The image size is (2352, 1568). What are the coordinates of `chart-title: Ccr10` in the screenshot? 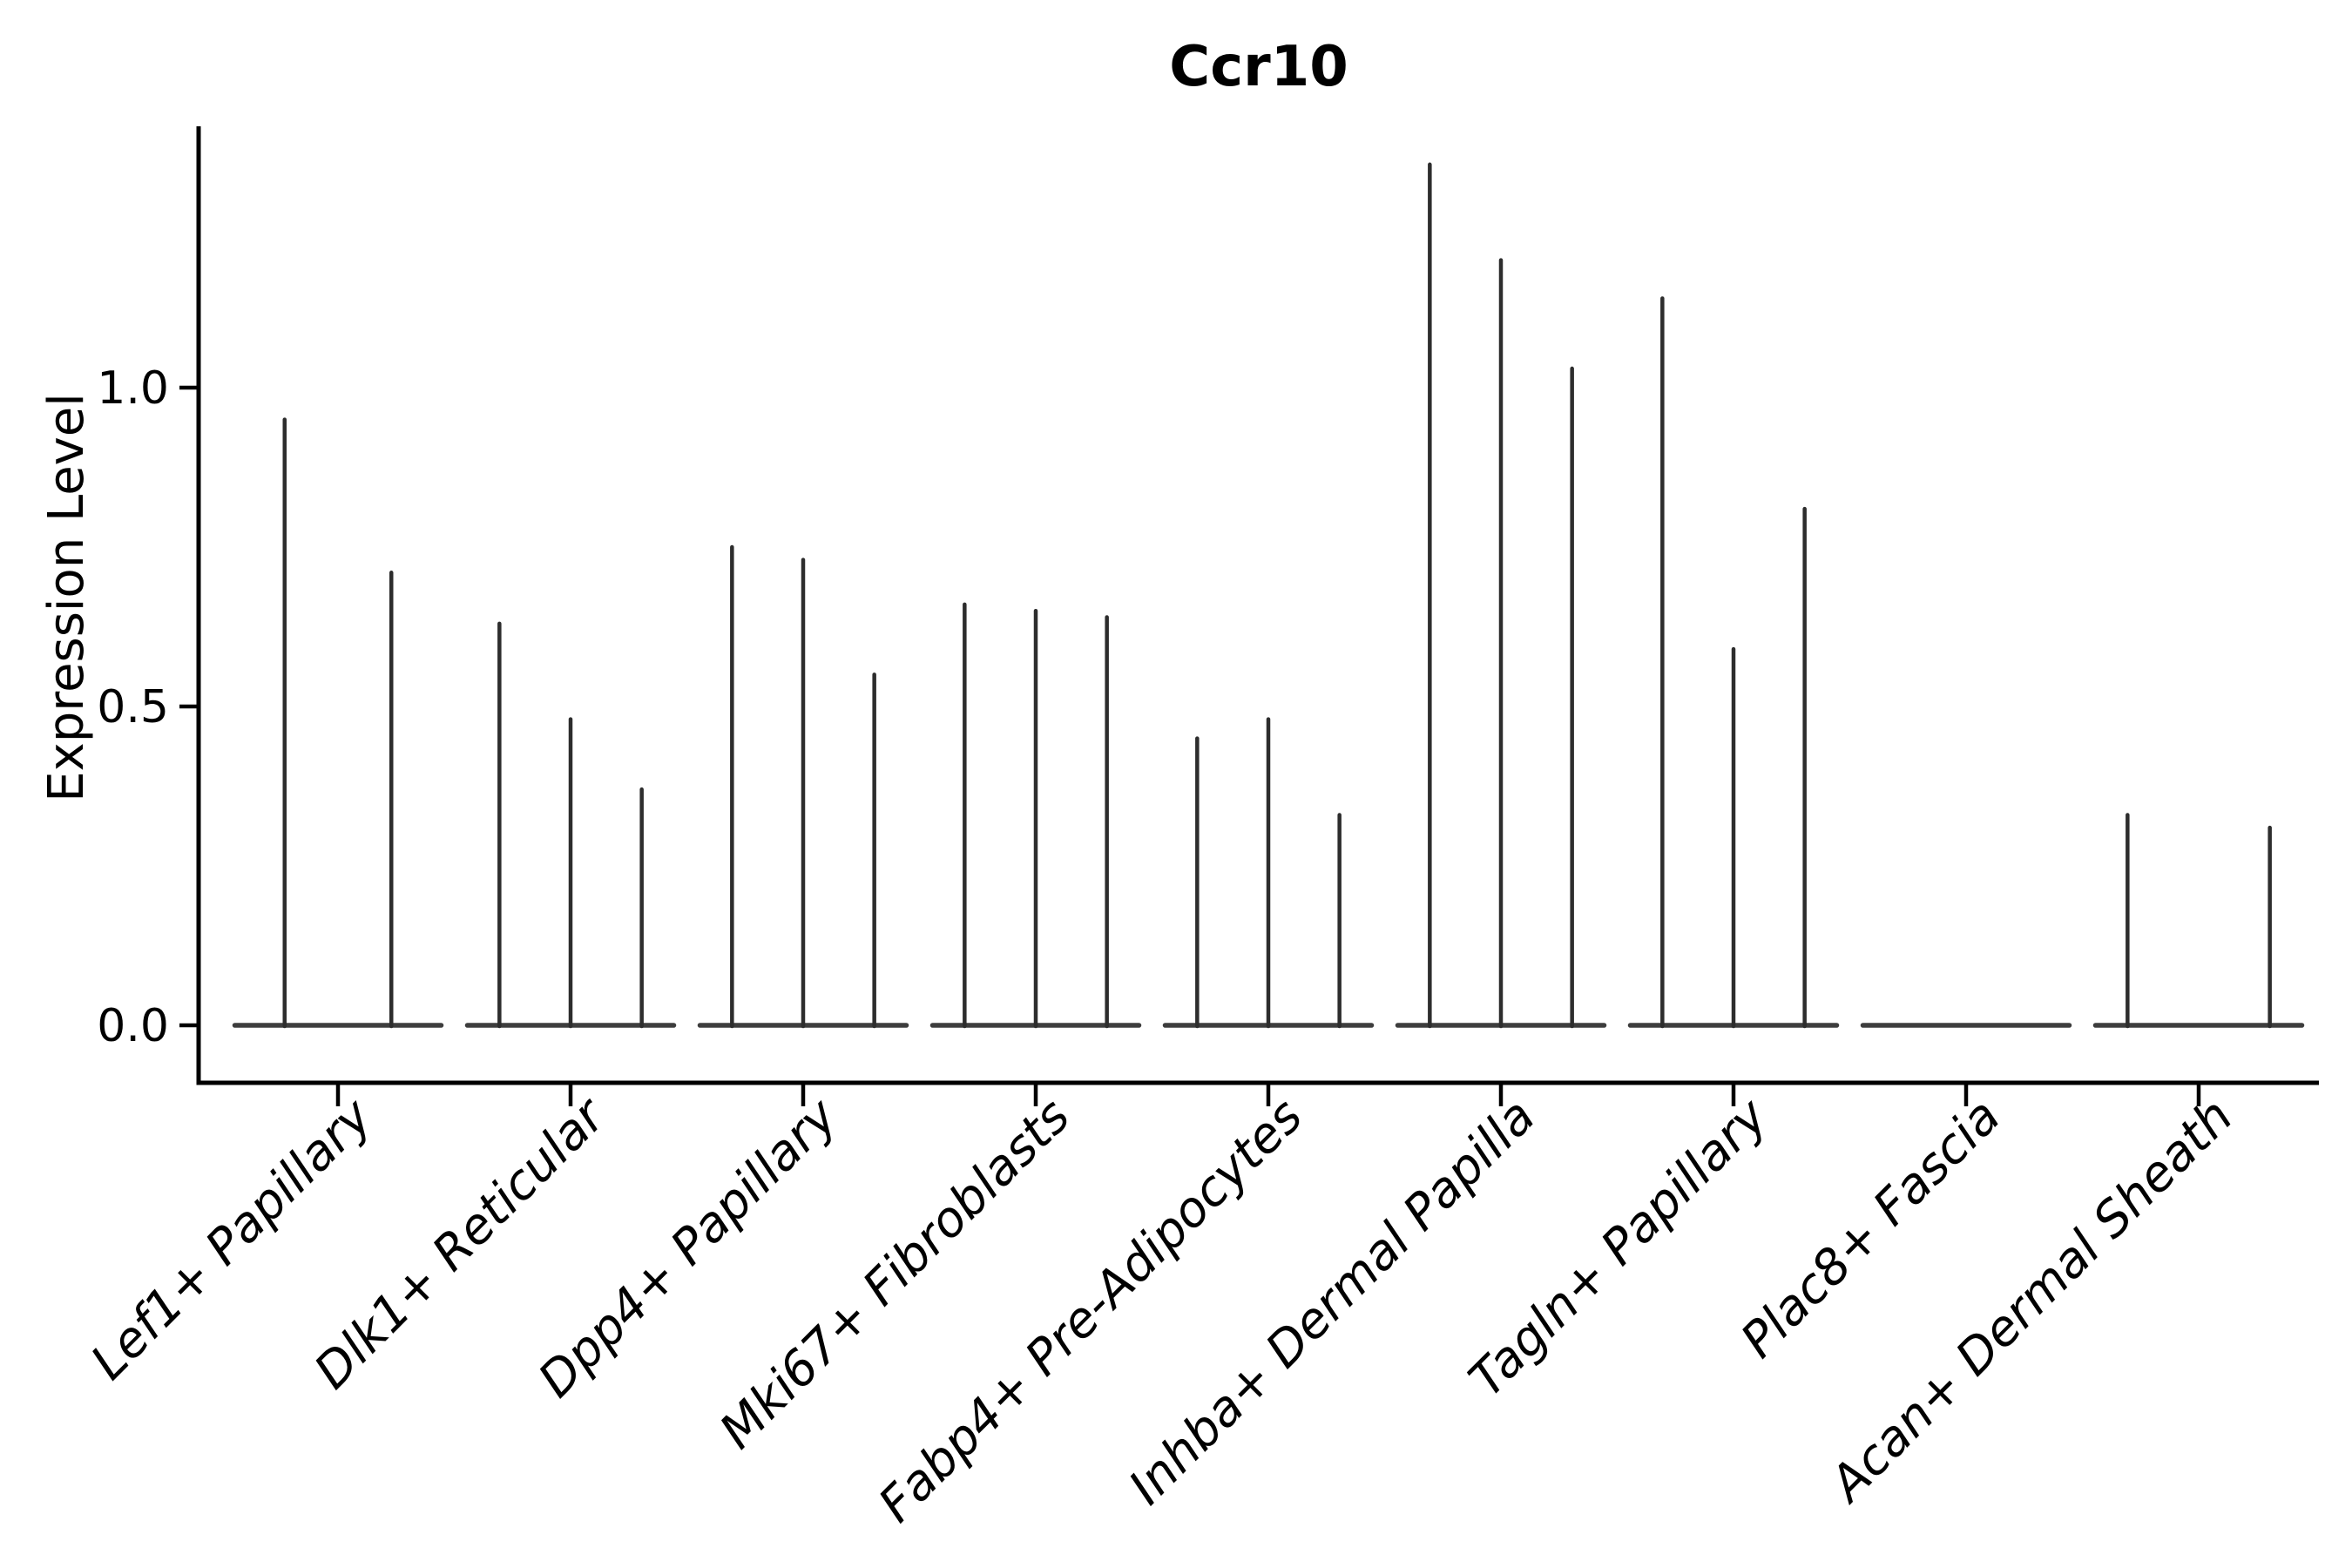 It's located at (1258, 67).